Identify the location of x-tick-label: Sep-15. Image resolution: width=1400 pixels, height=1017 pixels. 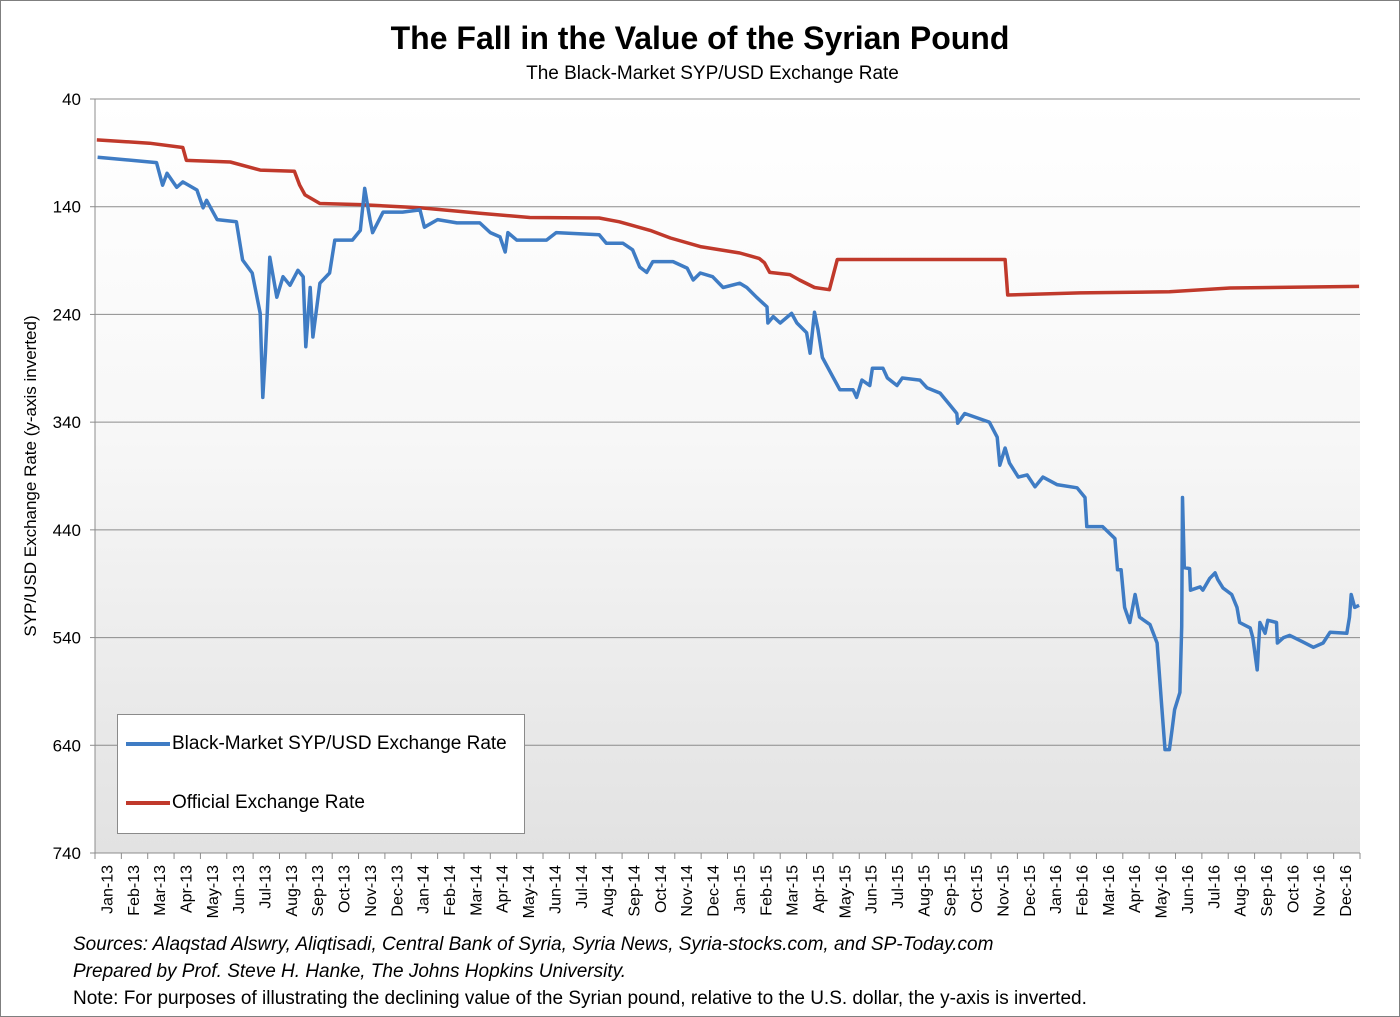
(951, 891).